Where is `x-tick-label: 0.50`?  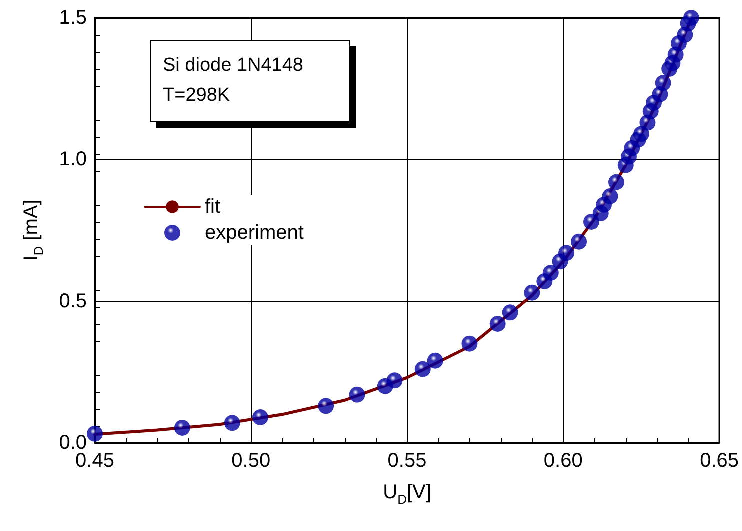 x-tick-label: 0.50 is located at coordinates (251, 461).